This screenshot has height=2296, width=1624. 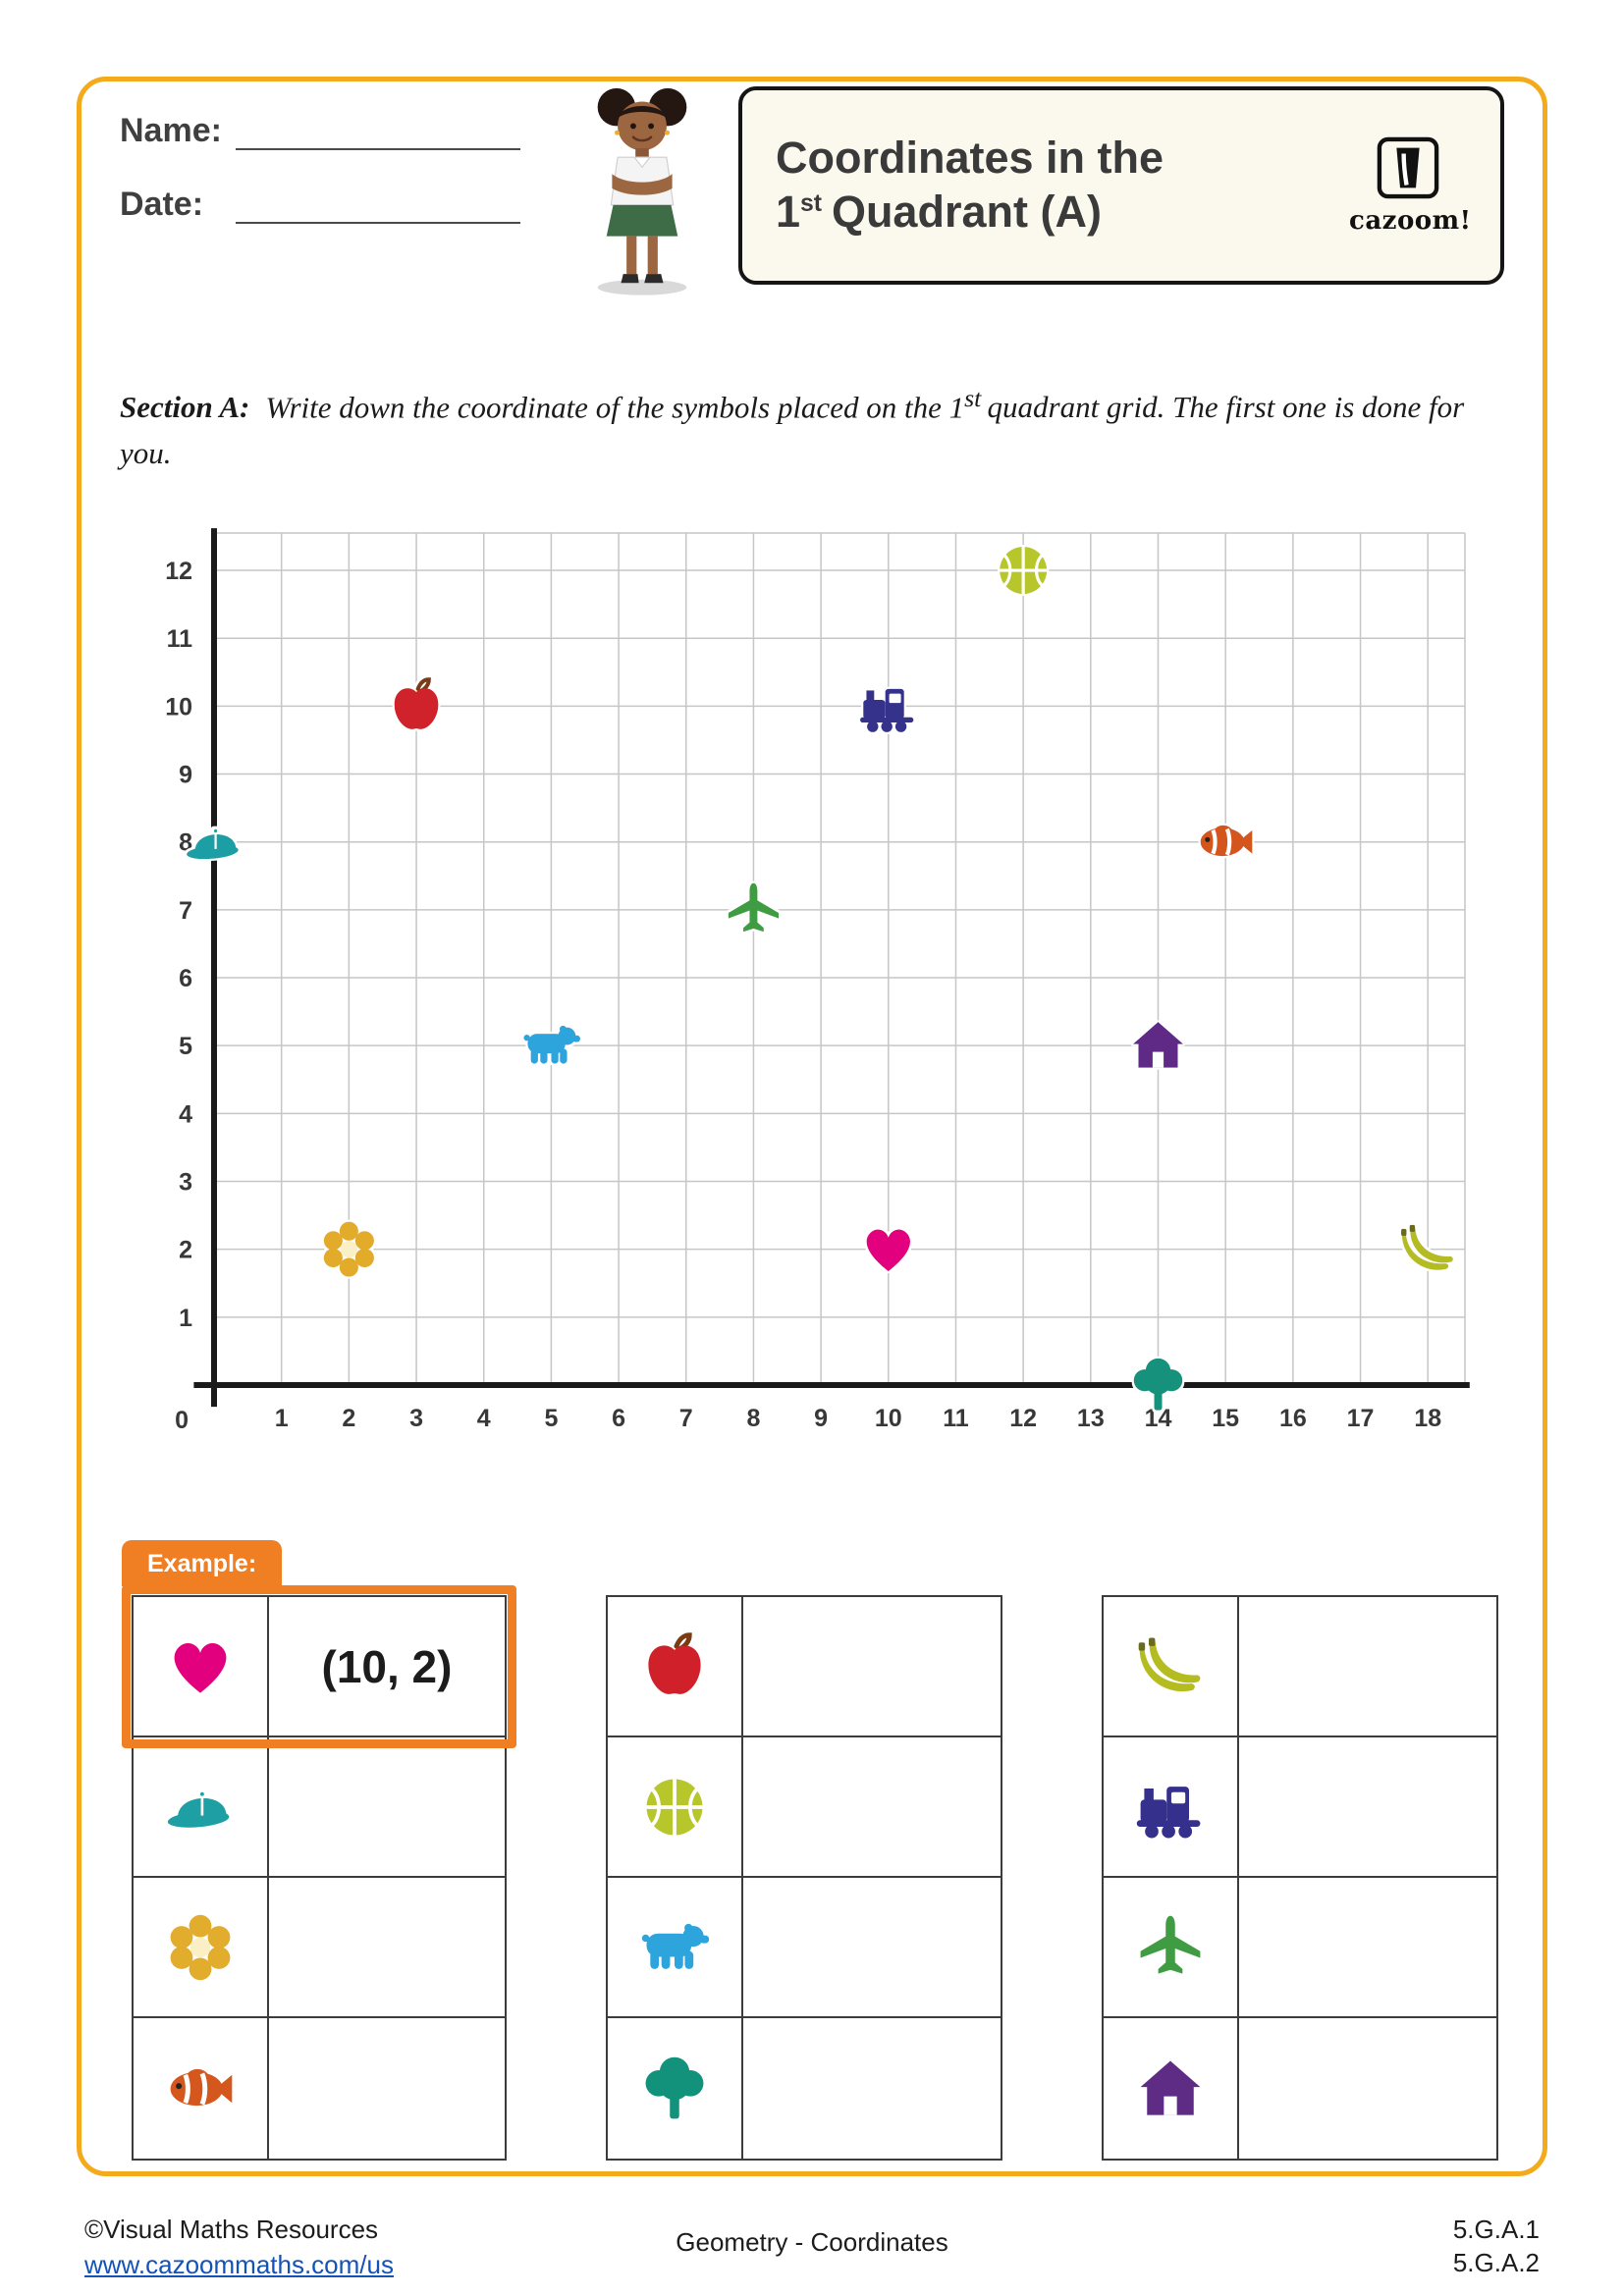 What do you see at coordinates (1158, 1385) in the screenshot?
I see `grid-symbol-tree` at bounding box center [1158, 1385].